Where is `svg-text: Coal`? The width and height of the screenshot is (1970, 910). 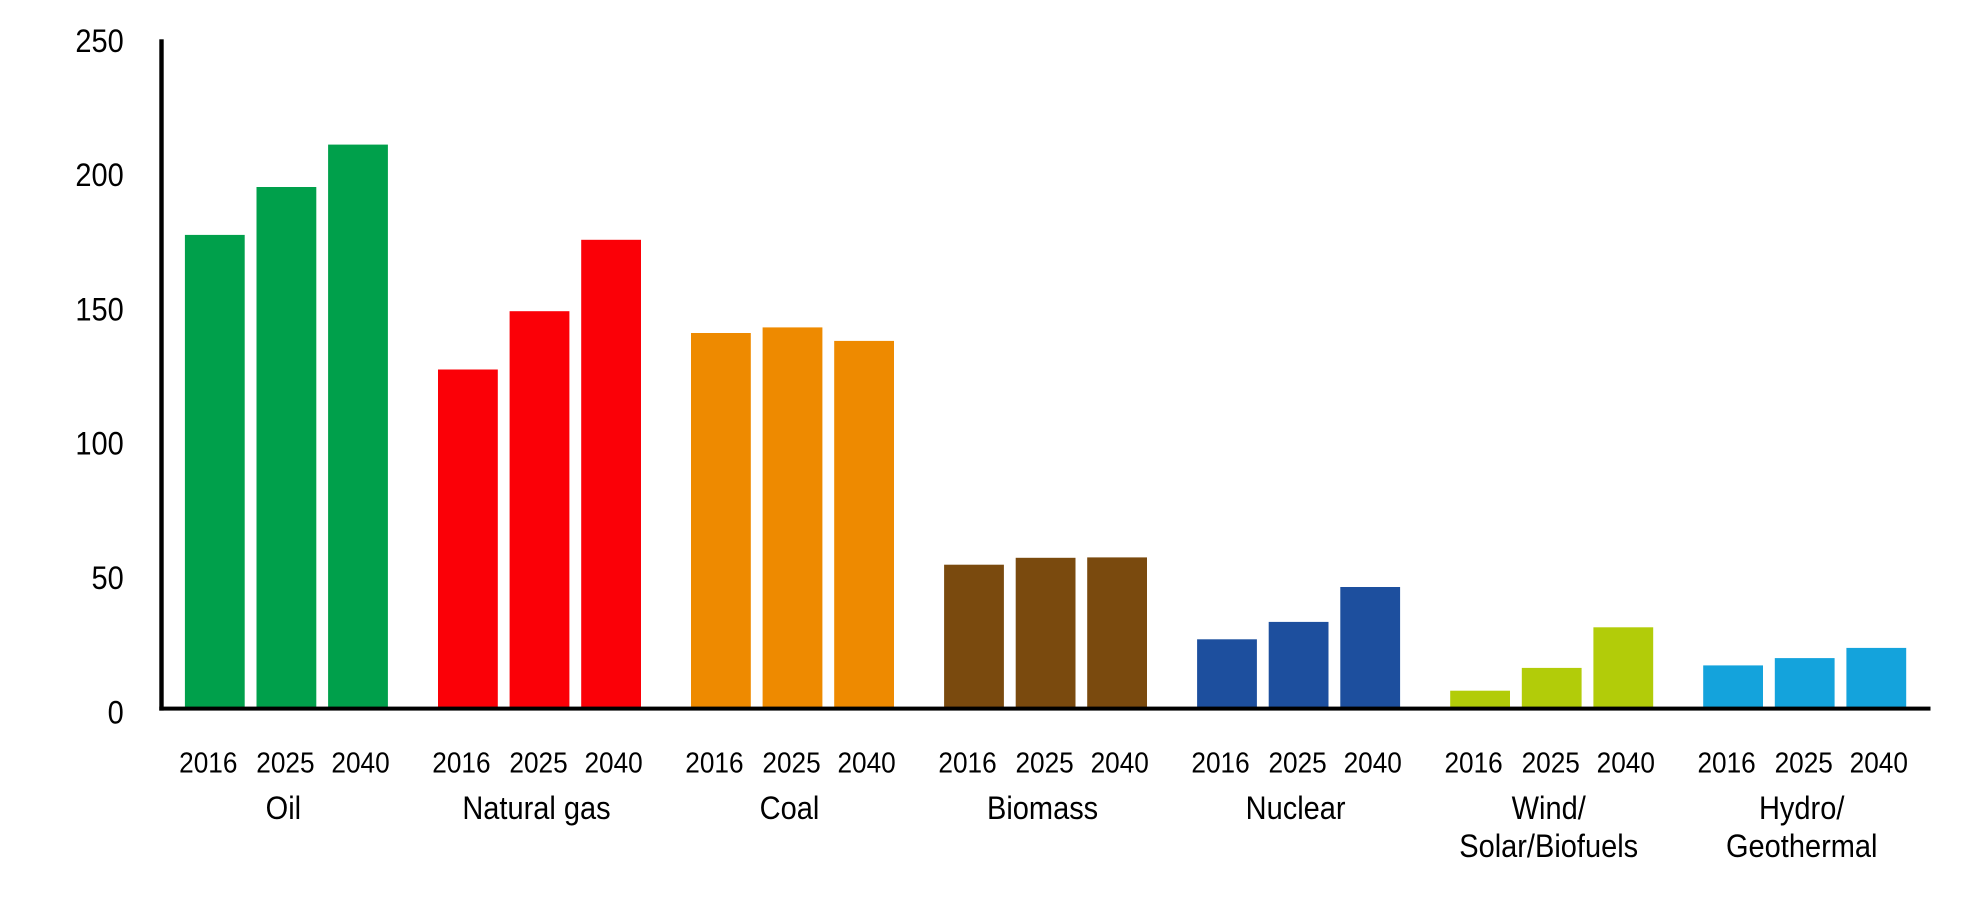
svg-text: Coal is located at coordinates (790, 807).